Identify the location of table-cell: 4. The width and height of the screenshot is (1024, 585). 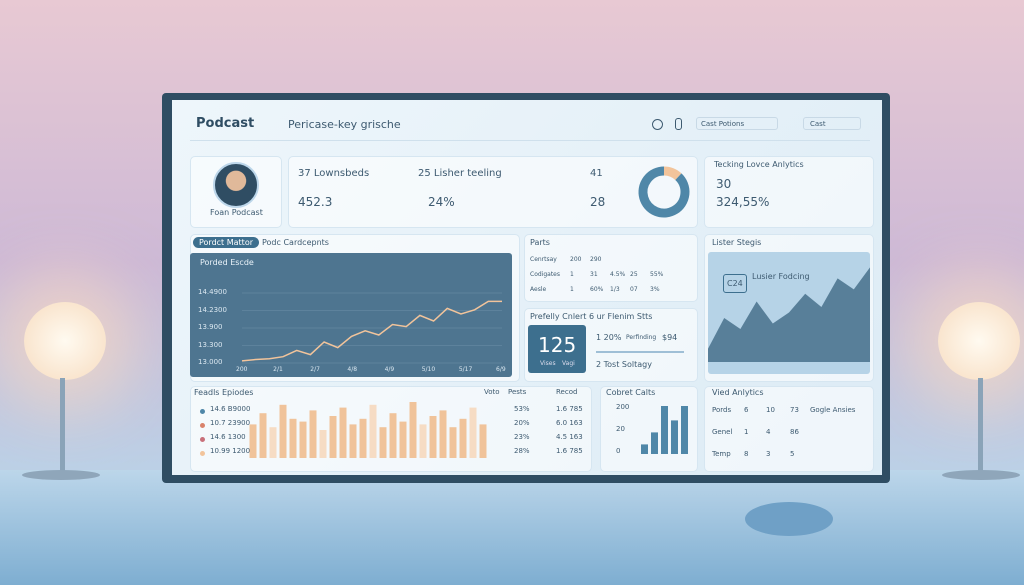
(768, 432).